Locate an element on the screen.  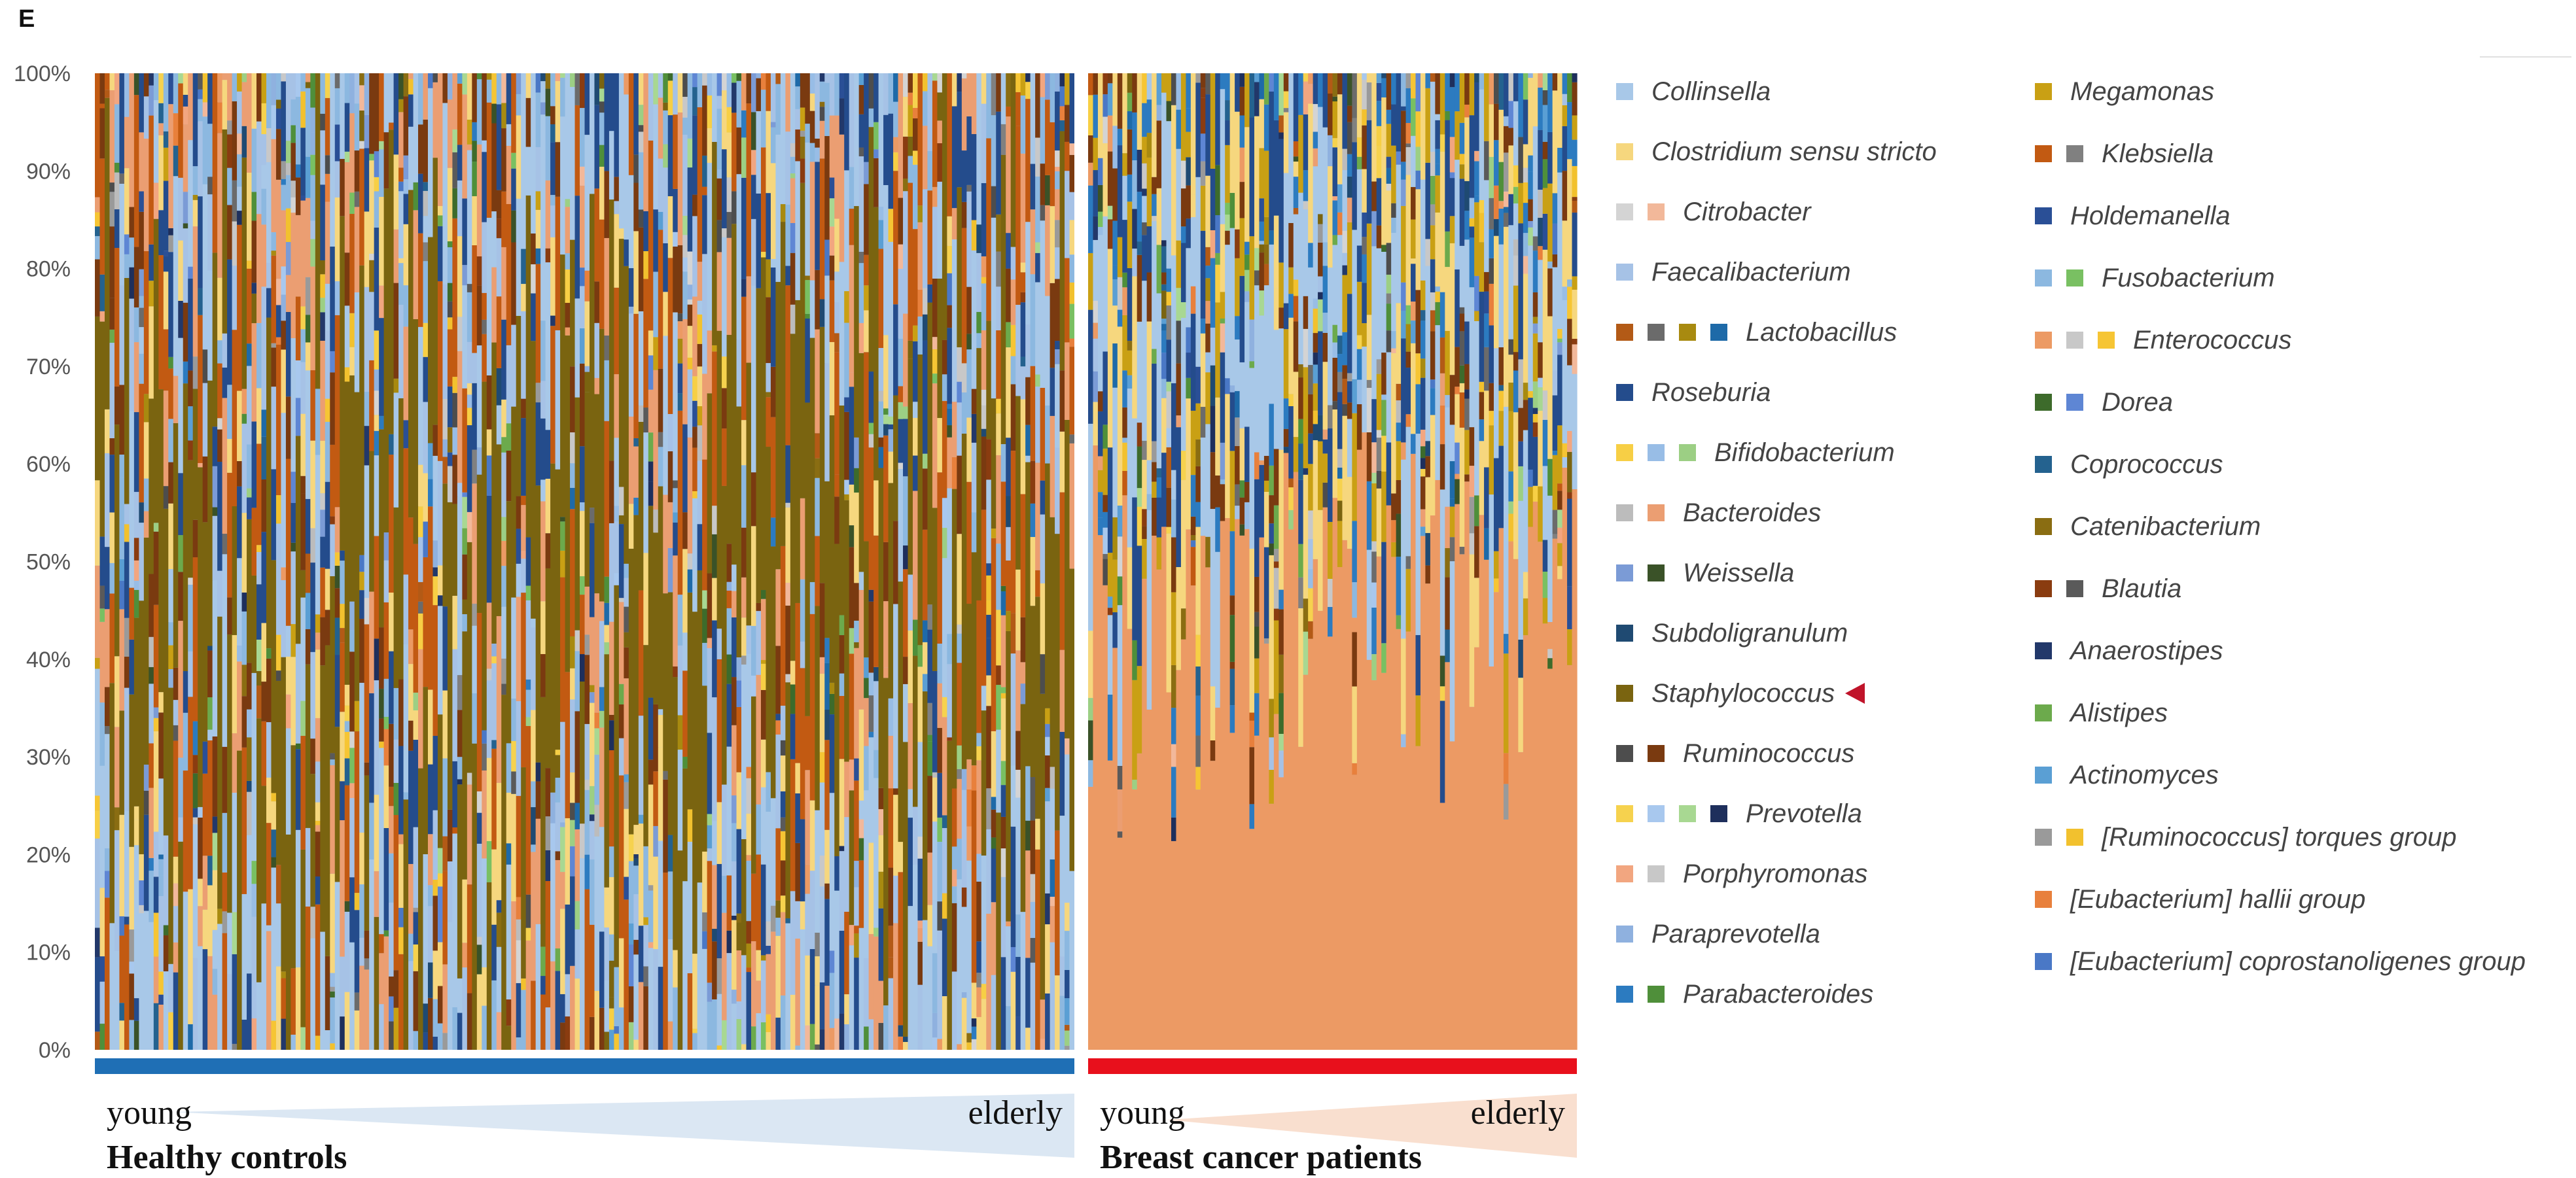
legend-item: [Ruminococcus] torques group is located at coordinates (2246, 837).